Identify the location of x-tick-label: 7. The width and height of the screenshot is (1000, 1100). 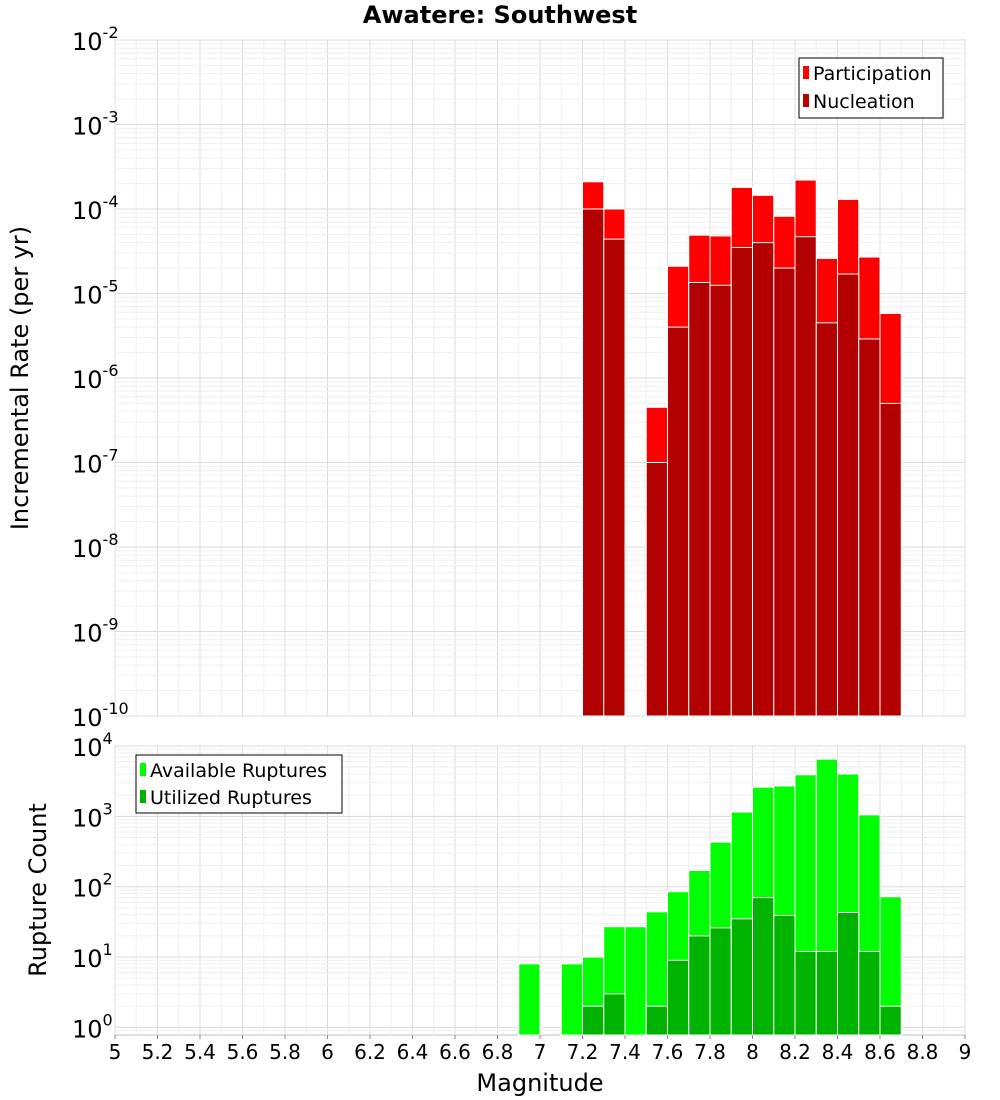
(540, 1052).